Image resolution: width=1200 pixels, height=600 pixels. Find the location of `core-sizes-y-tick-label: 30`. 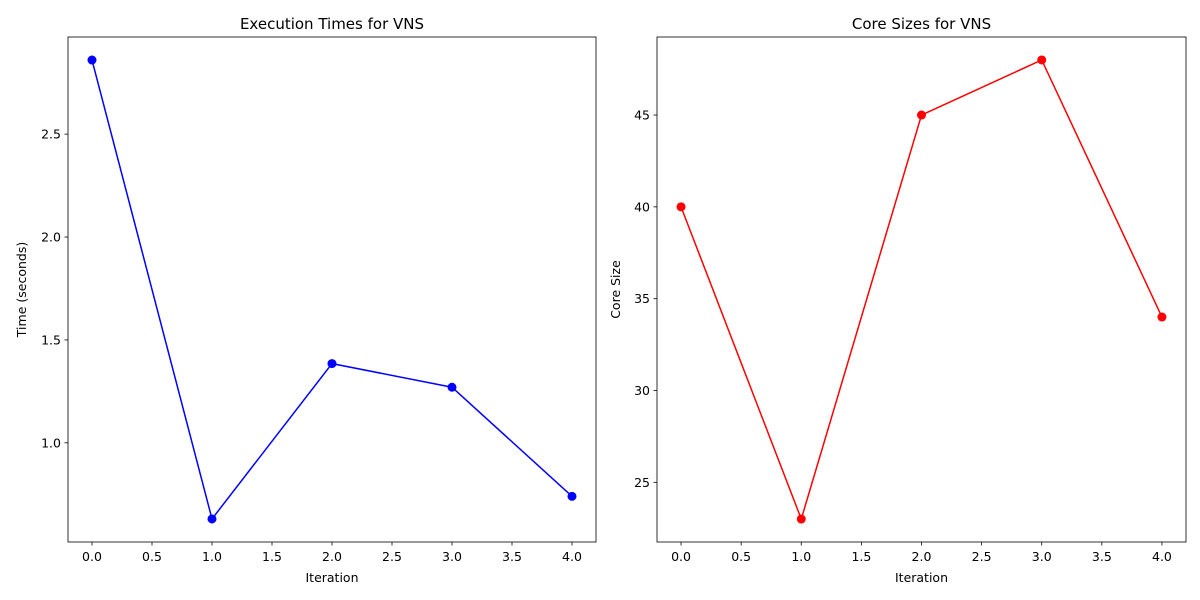

core-sizes-y-tick-label: 30 is located at coordinates (642, 390).